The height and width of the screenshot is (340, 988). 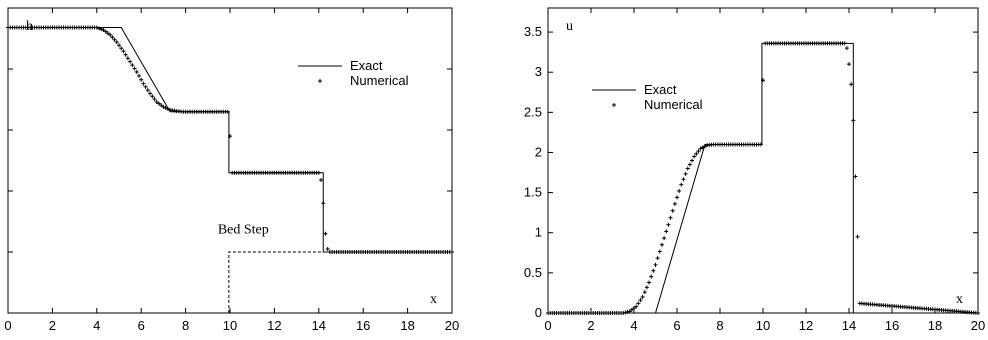 What do you see at coordinates (538, 71) in the screenshot?
I see `y-tick-label: 3` at bounding box center [538, 71].